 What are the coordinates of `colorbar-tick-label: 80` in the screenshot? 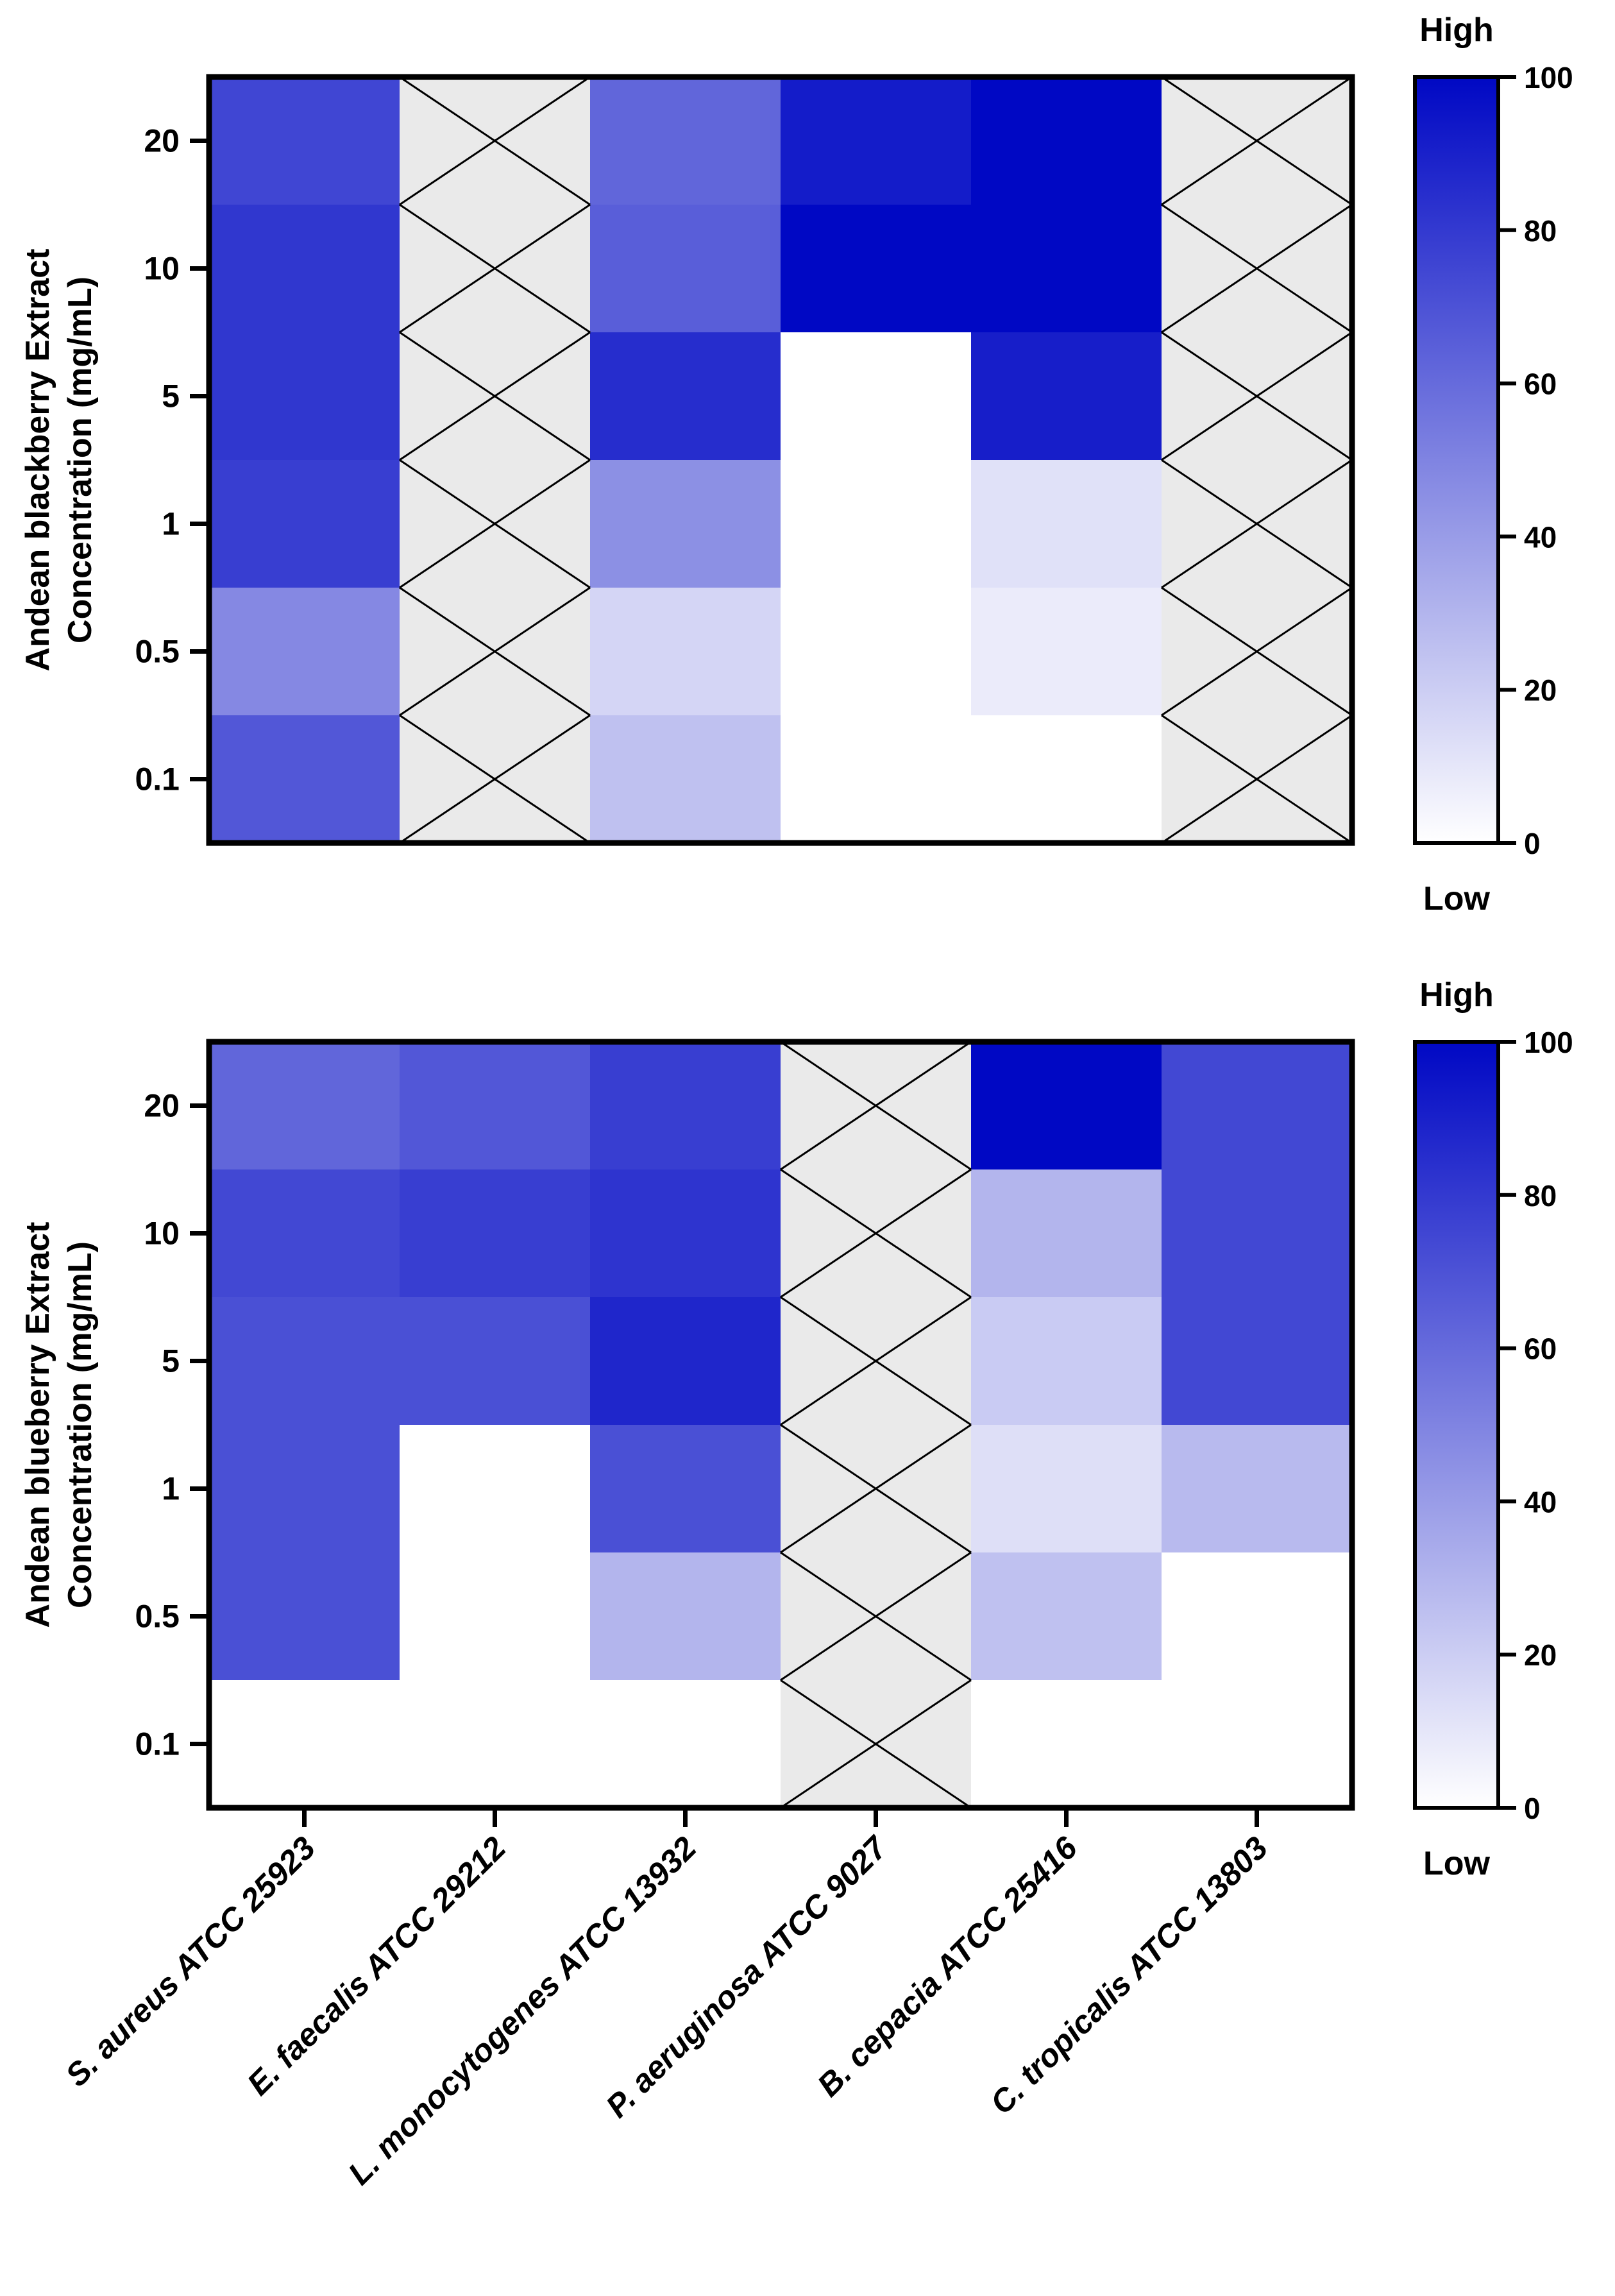 It's located at (1541, 1196).